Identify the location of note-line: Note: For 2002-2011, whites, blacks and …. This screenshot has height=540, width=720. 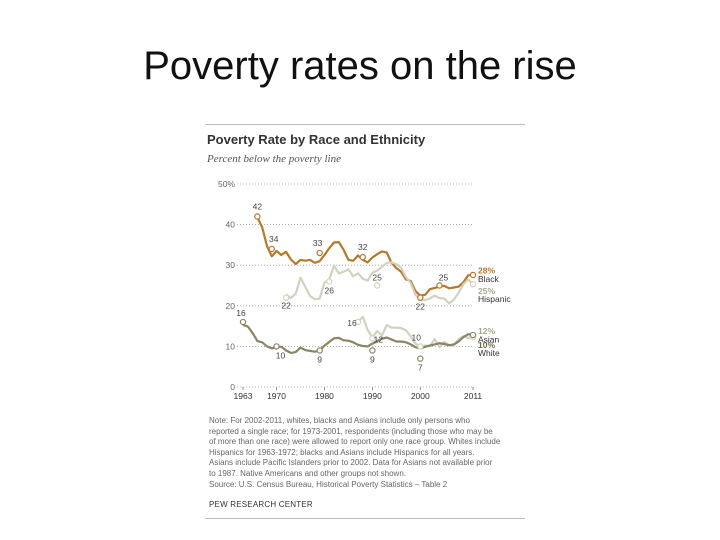
(339, 420).